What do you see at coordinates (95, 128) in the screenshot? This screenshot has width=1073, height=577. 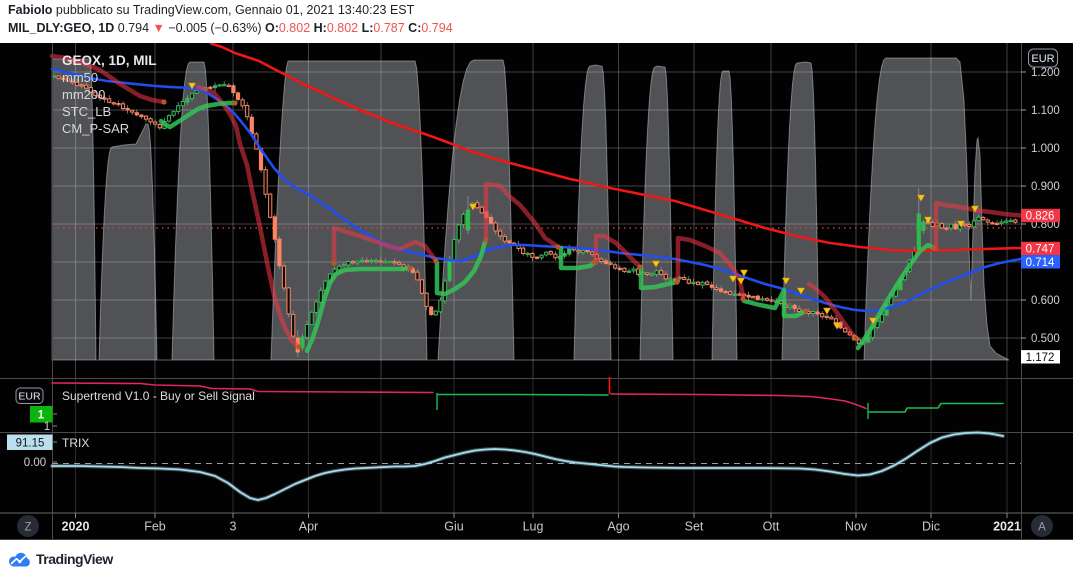 I see `svg-text: CM_P-SAR` at bounding box center [95, 128].